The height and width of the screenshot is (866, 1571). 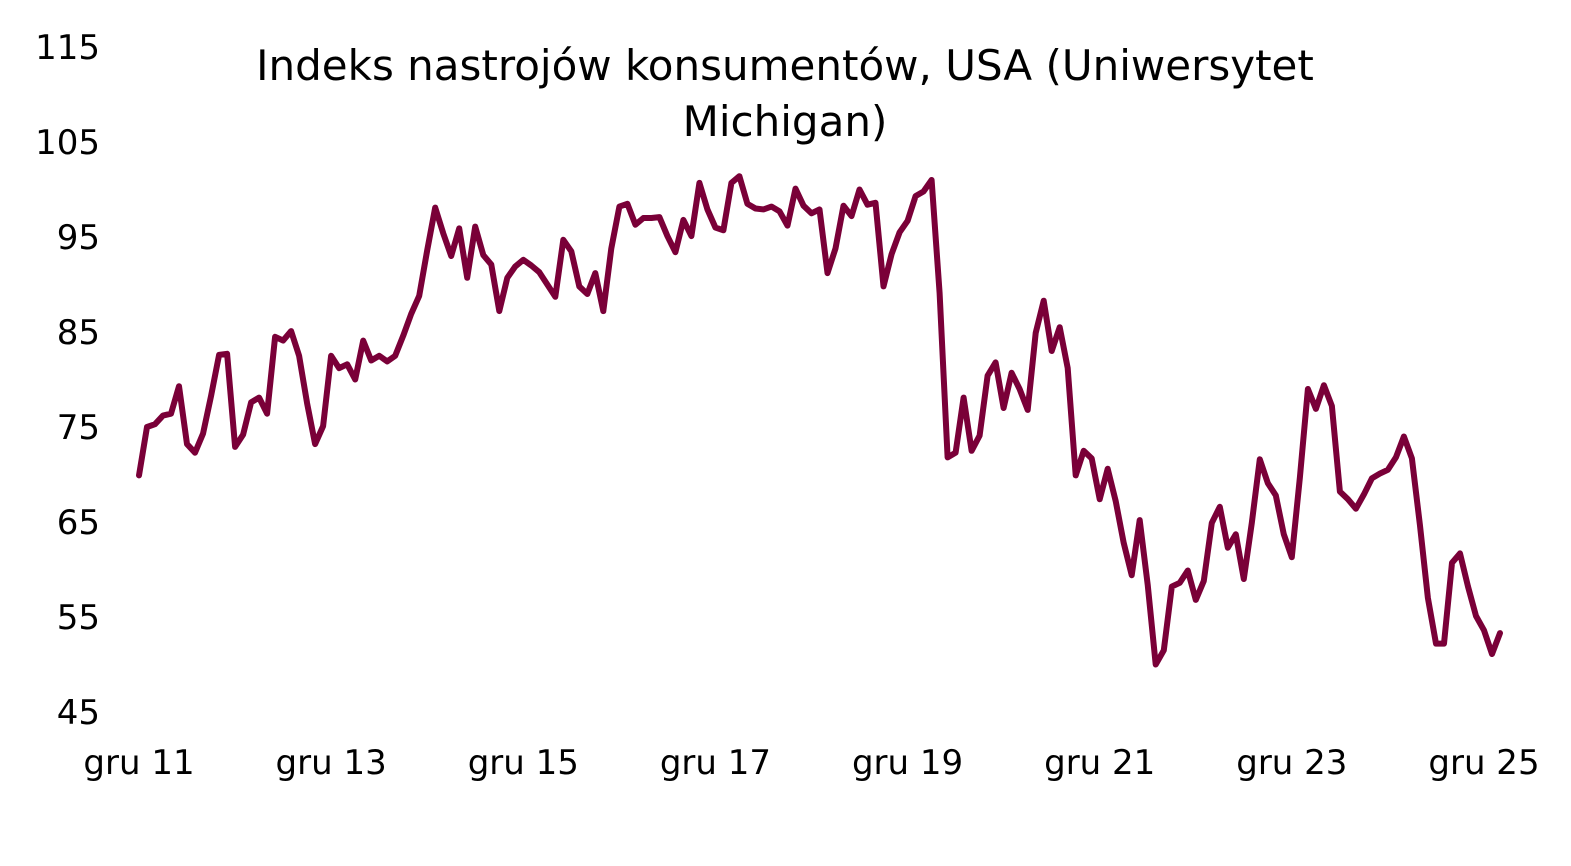 I want to click on y-axis-tick-labels: 45 55 65 75 85 95 105 115, so click(x=67, y=380).